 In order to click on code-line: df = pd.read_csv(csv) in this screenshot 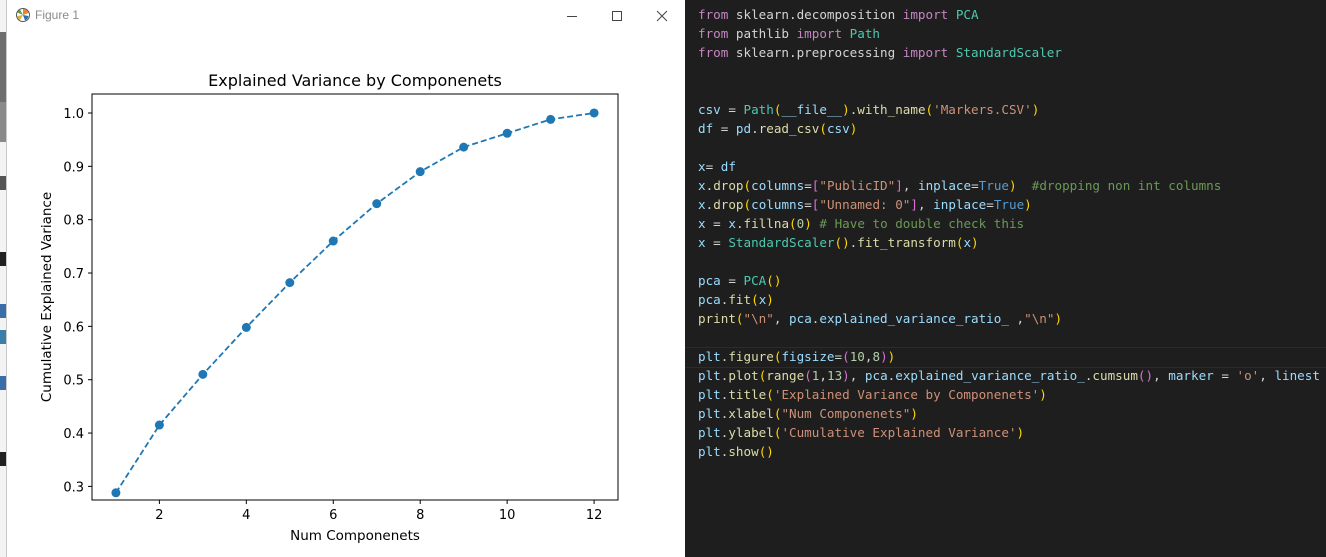, I will do `click(777, 128)`.